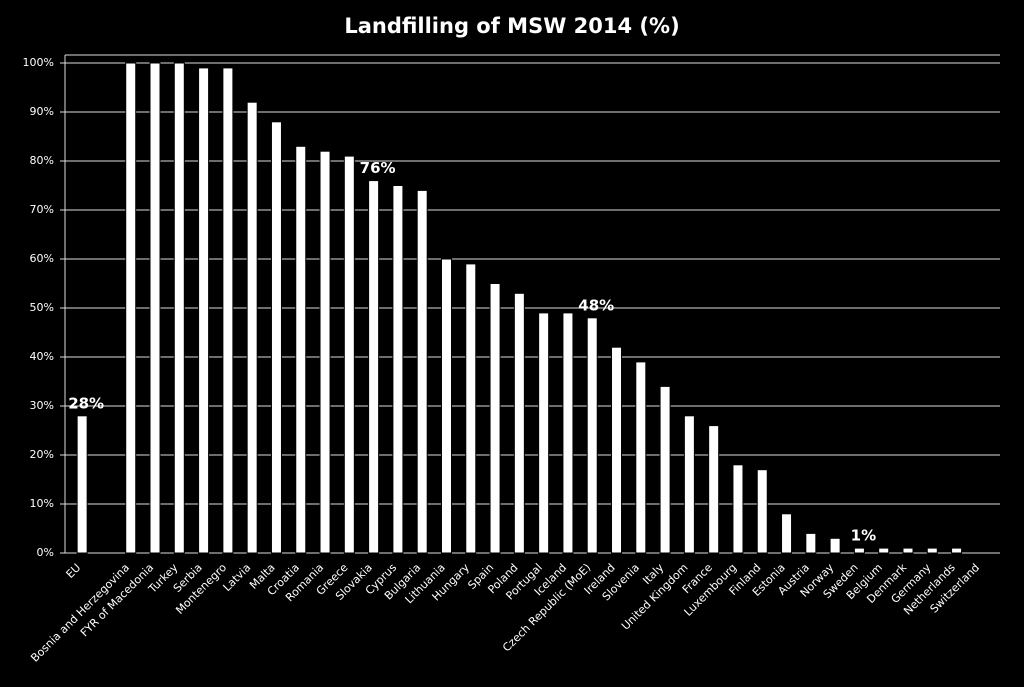  Describe the element at coordinates (596, 305) in the screenshot. I see `data-label: 48%` at that location.